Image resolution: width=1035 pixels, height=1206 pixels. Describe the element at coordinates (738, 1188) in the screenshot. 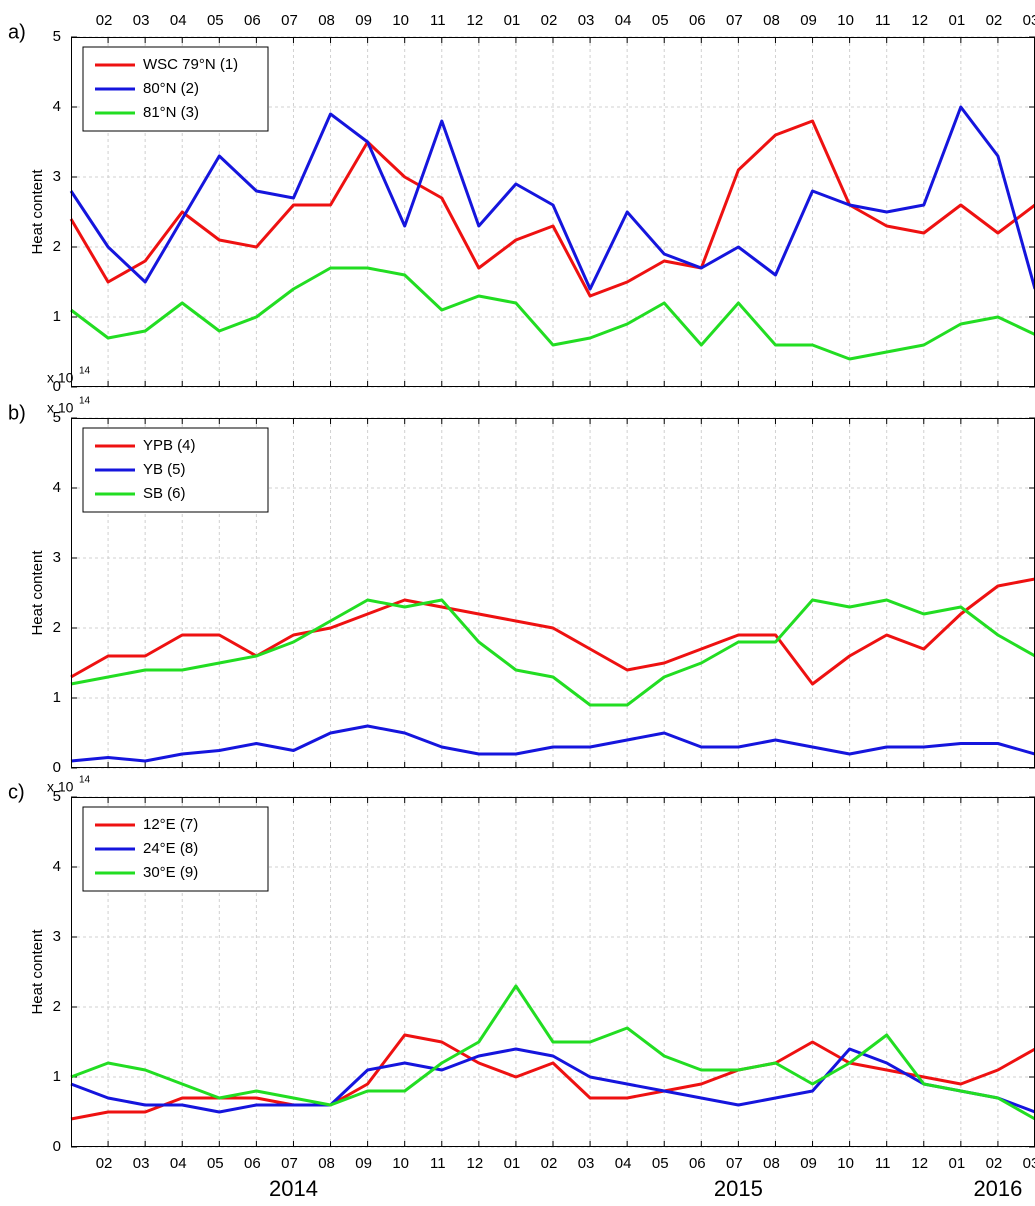

I see `year-label: 2015` at that location.